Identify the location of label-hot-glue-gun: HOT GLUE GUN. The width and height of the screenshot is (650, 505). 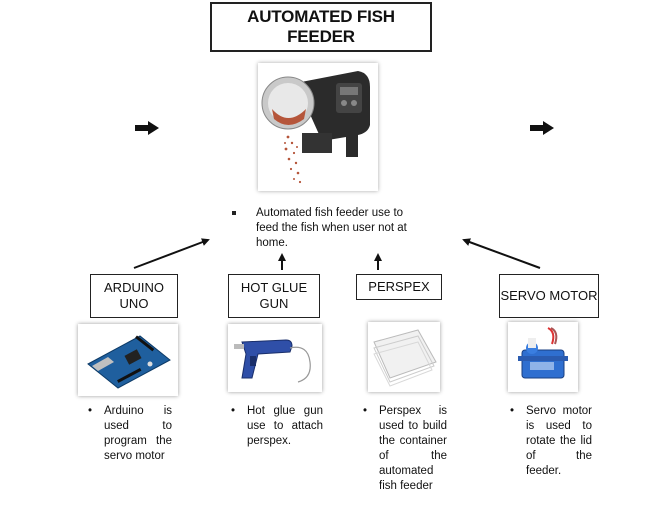
(274, 296).